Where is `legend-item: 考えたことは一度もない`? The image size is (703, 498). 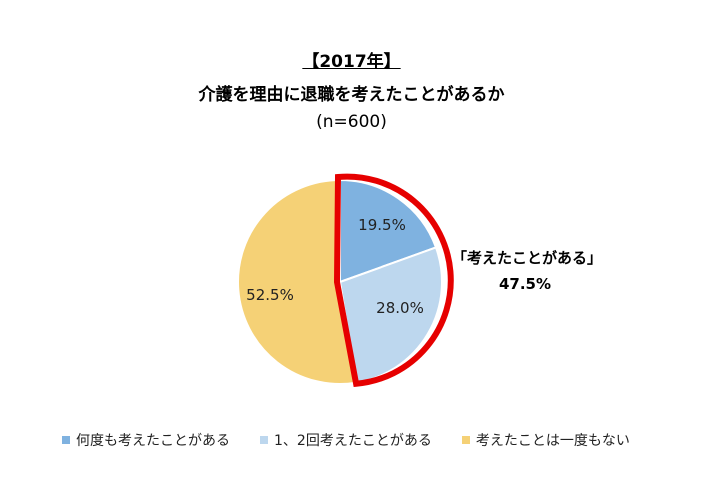 legend-item: 考えたことは一度もない is located at coordinates (545, 440).